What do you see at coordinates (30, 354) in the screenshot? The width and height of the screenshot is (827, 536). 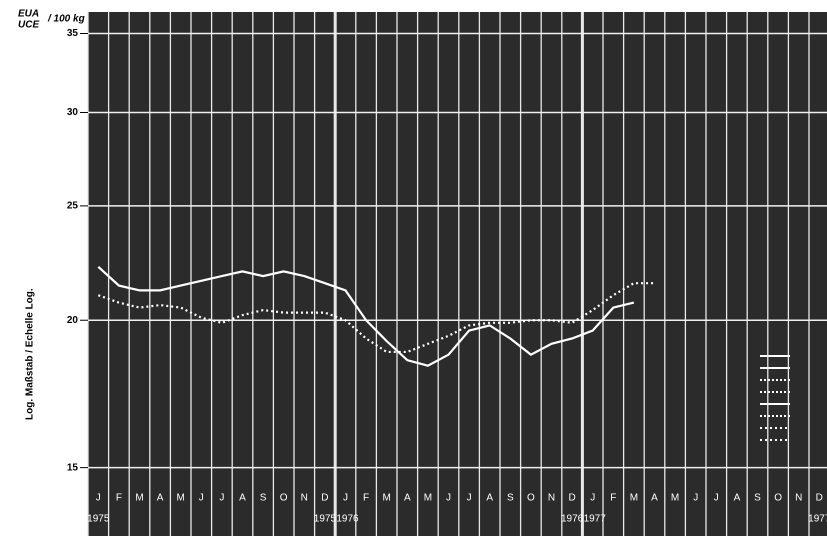 I see `y-axis-label: Log. Maßstab / Echelle Log.` at bounding box center [30, 354].